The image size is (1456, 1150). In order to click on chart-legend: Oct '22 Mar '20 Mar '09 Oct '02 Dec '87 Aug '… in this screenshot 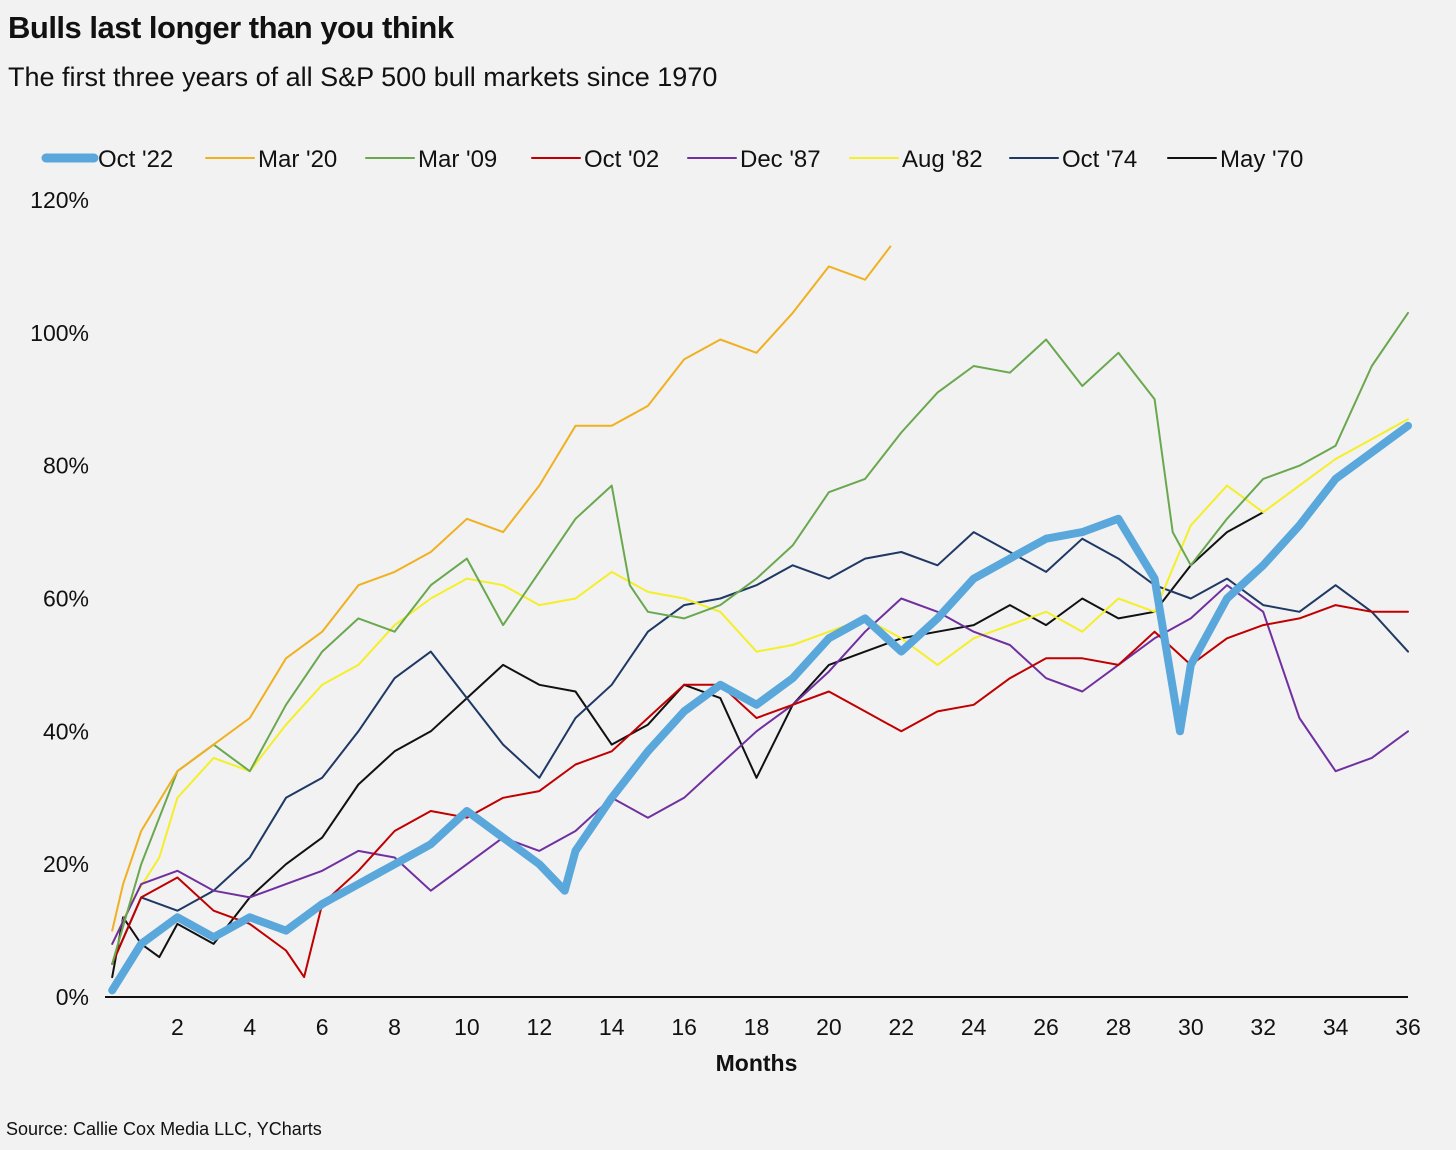, I will do `click(672, 159)`.